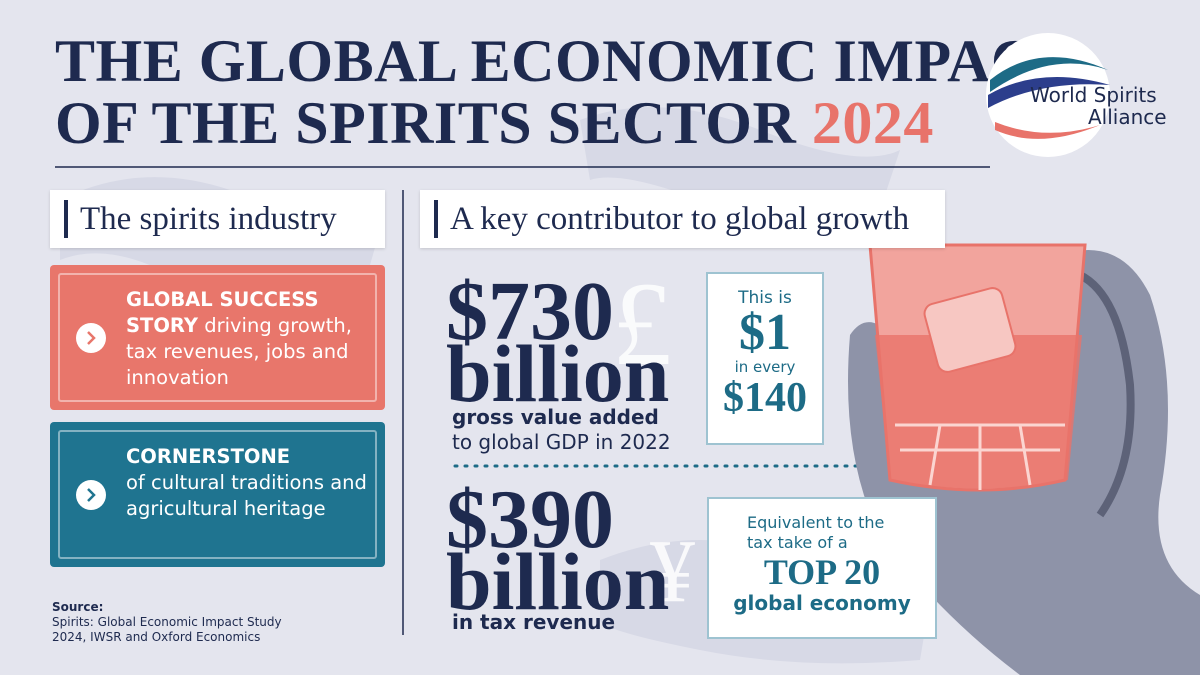 The width and height of the screenshot is (1200, 675). Describe the element at coordinates (1127, 117) in the screenshot. I see `logo-line: Alliance` at that location.